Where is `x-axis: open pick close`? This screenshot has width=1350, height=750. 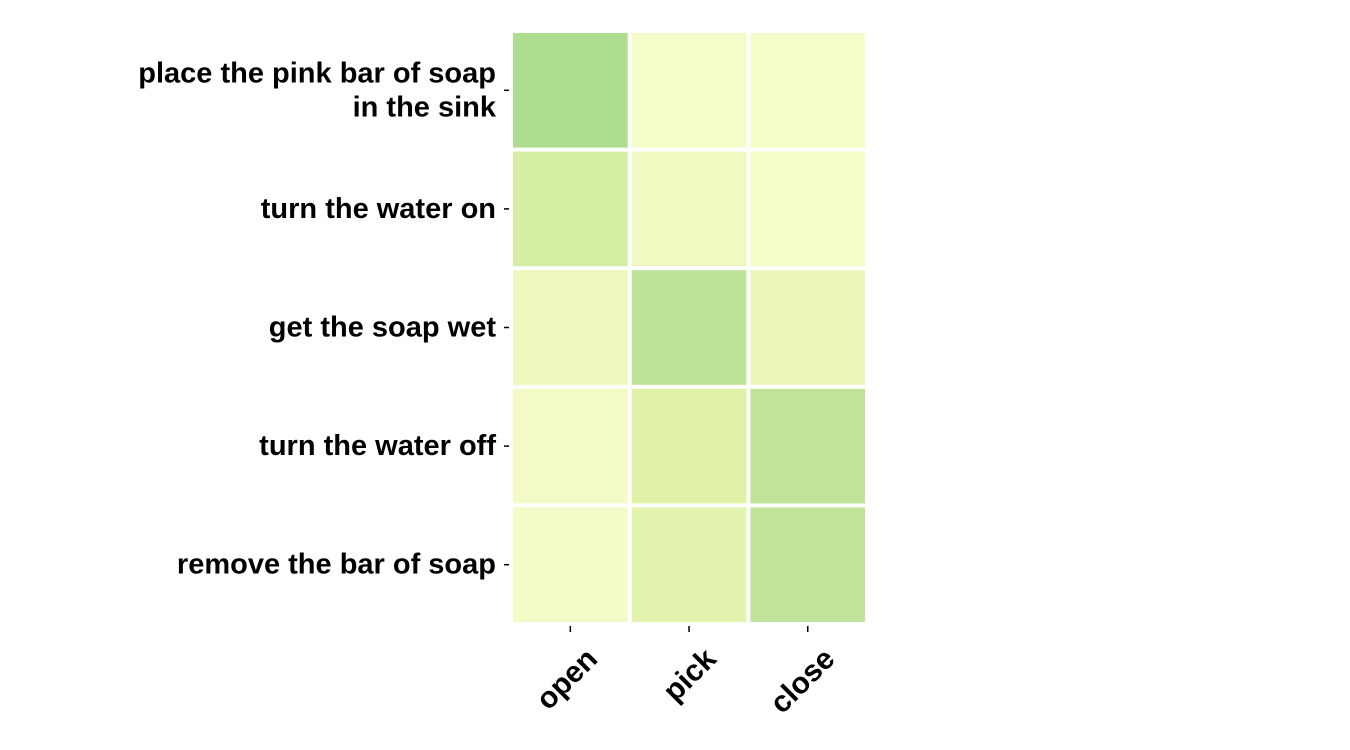 x-axis: open pick close is located at coordinates (685, 673).